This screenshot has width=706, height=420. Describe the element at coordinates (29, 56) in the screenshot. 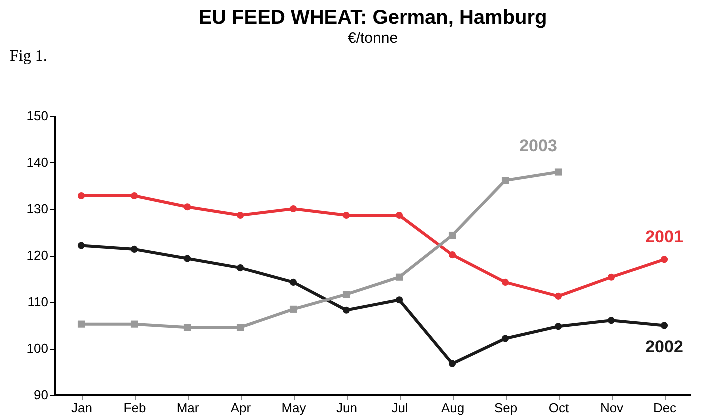

I see `caption: Fig 1.` at that location.